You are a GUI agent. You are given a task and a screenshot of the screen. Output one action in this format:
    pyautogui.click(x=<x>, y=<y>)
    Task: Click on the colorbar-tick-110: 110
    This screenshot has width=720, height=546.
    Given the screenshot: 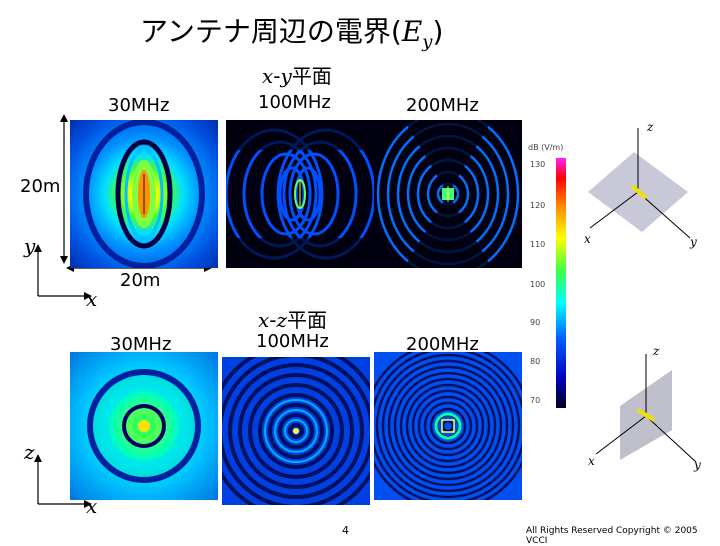 What is the action you would take?
    pyautogui.click(x=538, y=244)
    